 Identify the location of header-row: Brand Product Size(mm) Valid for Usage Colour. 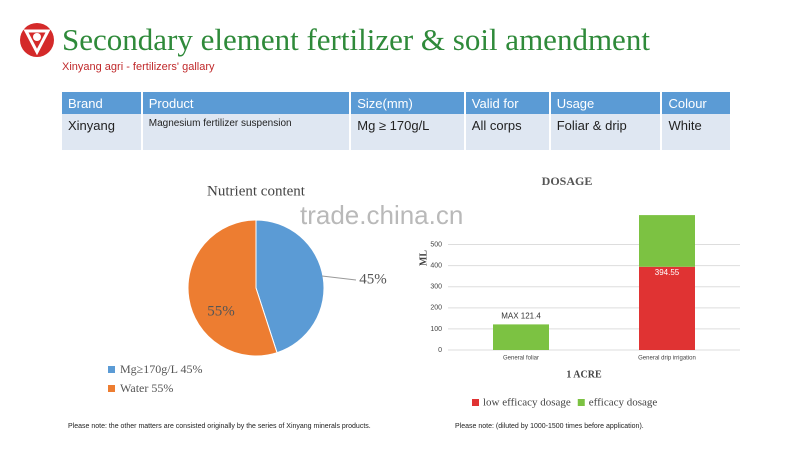
(397, 103).